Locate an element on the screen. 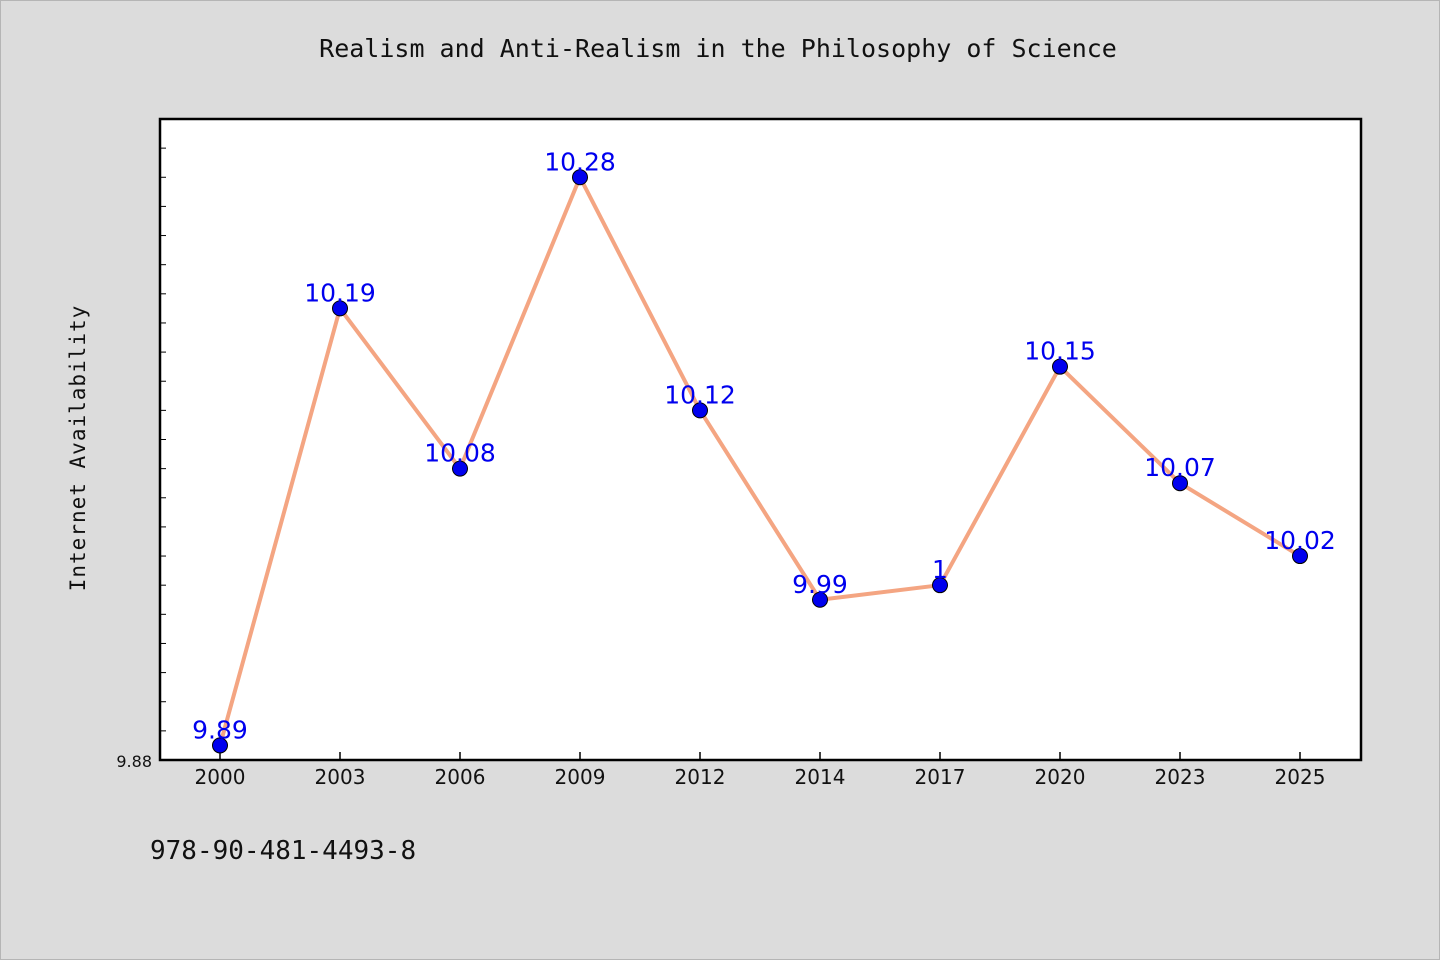  x-tick-label: 2025 is located at coordinates (1300, 777).